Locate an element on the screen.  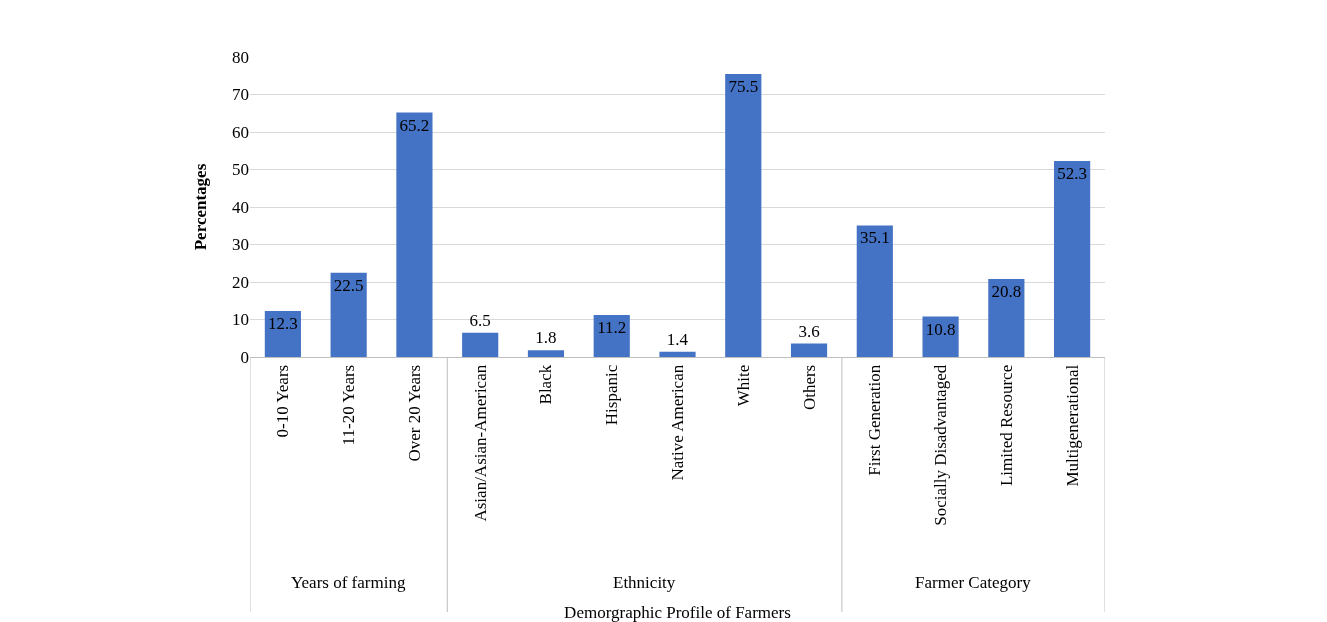
x-tick-label: Socially Disadvantaged is located at coordinates (941, 445).